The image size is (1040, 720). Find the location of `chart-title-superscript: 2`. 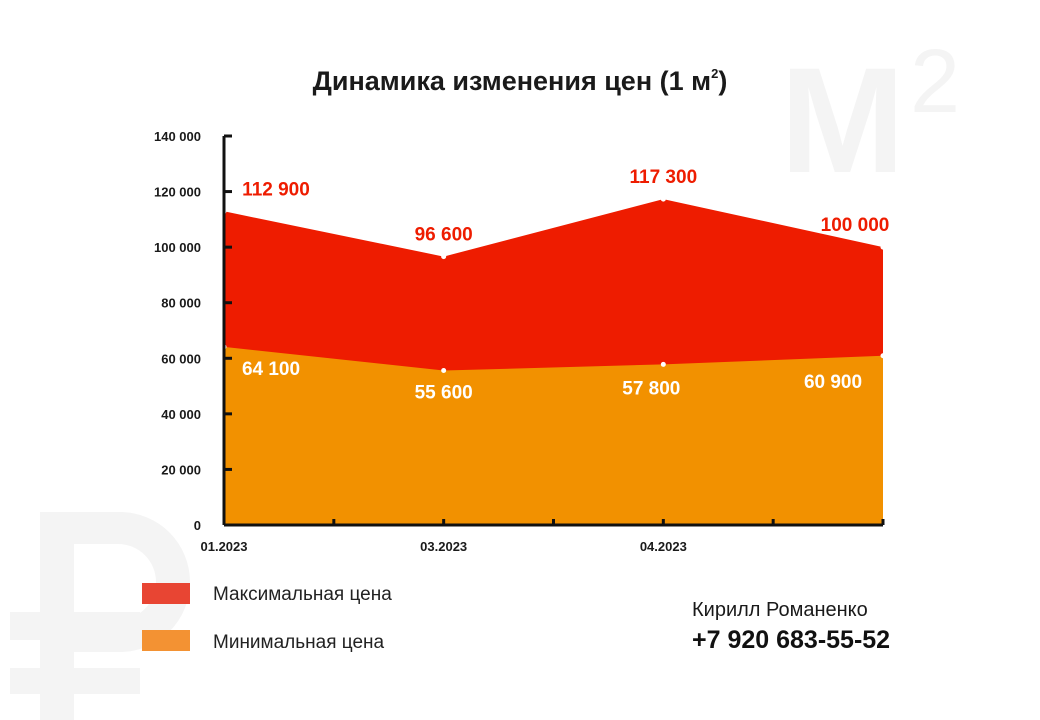

chart-title-superscript: 2 is located at coordinates (714, 73).